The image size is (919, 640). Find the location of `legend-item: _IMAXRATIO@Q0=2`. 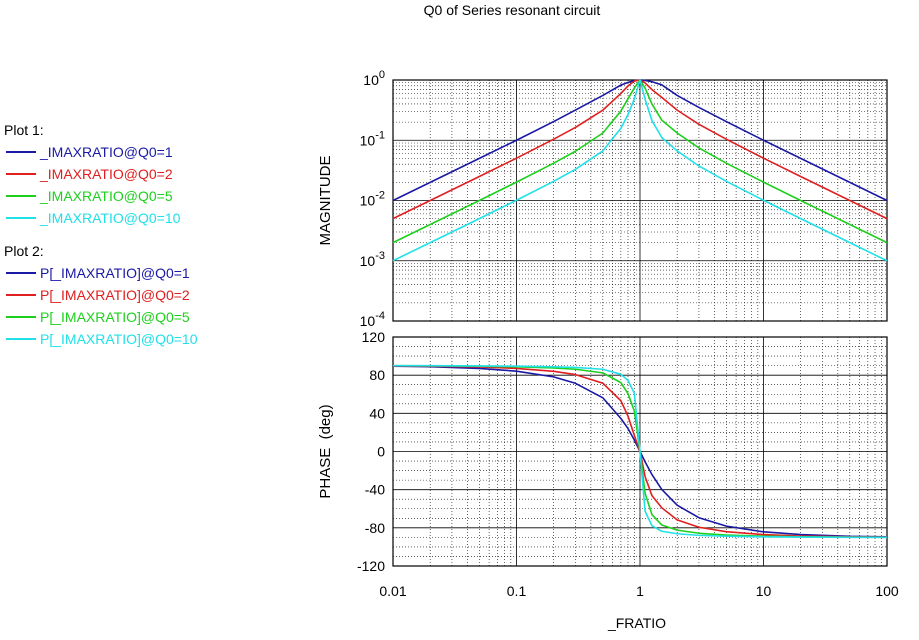

legend-item: _IMAXRATIO@Q0=2 is located at coordinates (89, 174).